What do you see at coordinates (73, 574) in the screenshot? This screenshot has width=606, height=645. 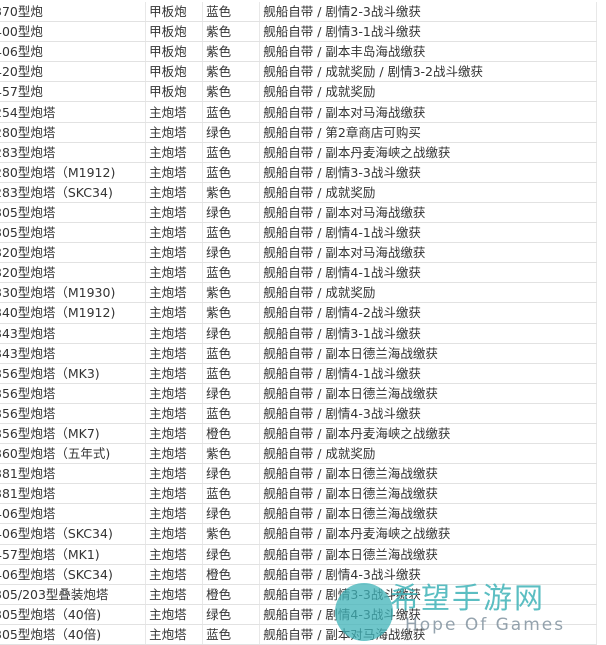 I see `equipment-name-cell: 406型炮塔（SKC34)` at bounding box center [73, 574].